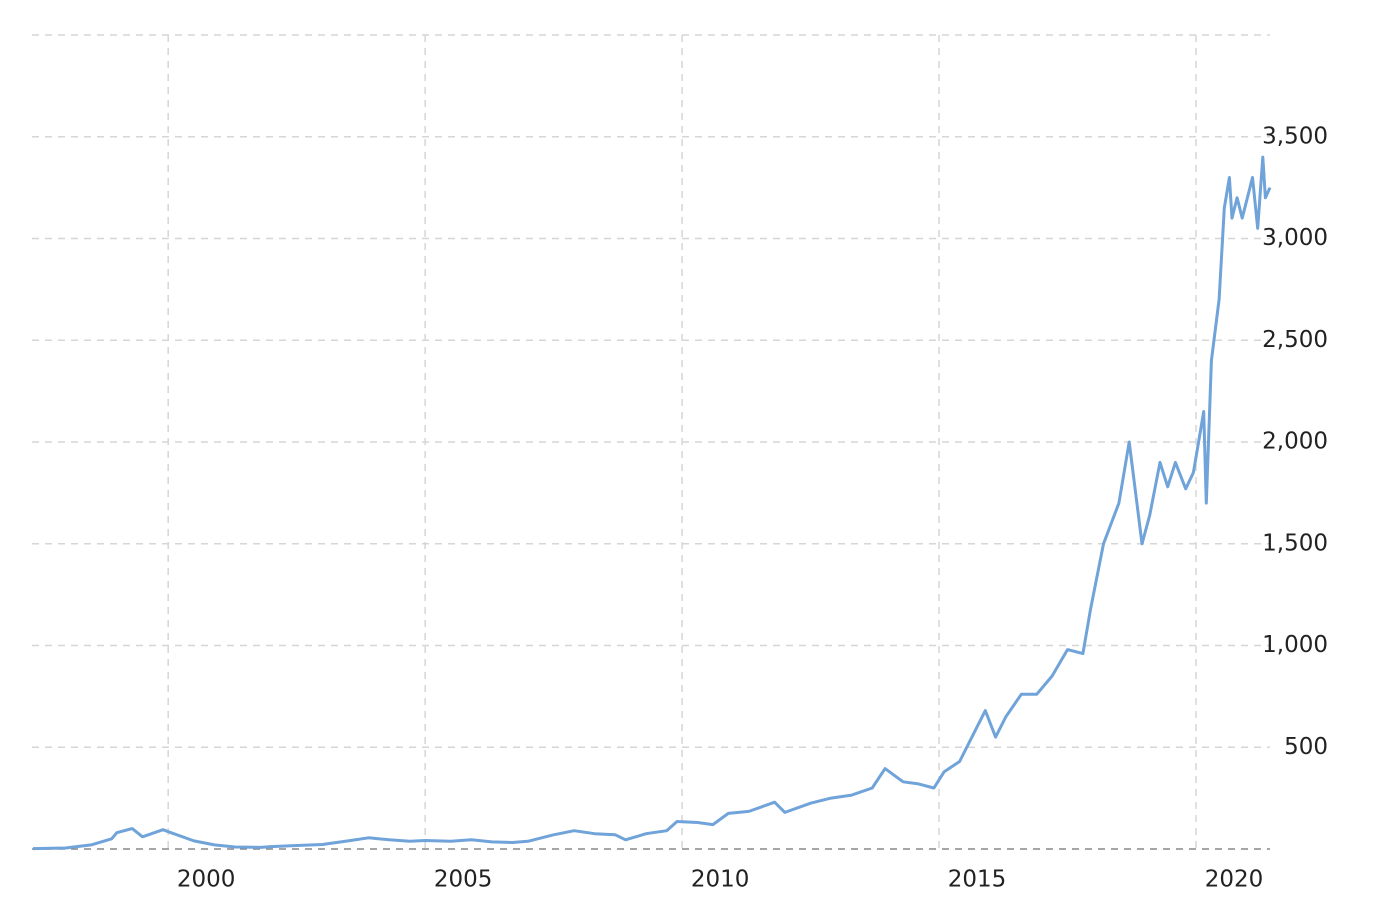 Image resolution: width=1380 pixels, height=901 pixels. I want to click on y-tick-label: 1,500, so click(1295, 543).